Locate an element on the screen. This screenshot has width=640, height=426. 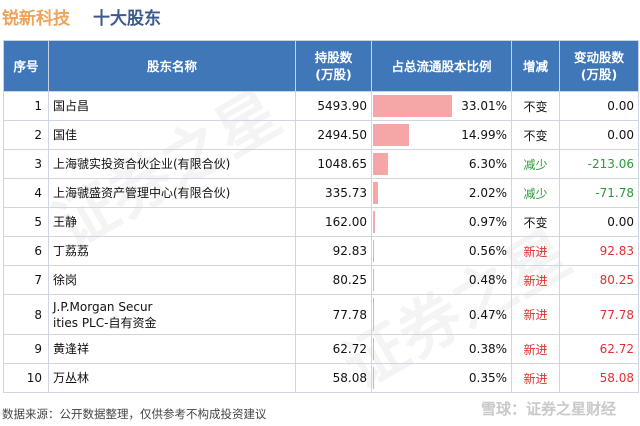
ratio-value: 14.99% is located at coordinates (484, 135).